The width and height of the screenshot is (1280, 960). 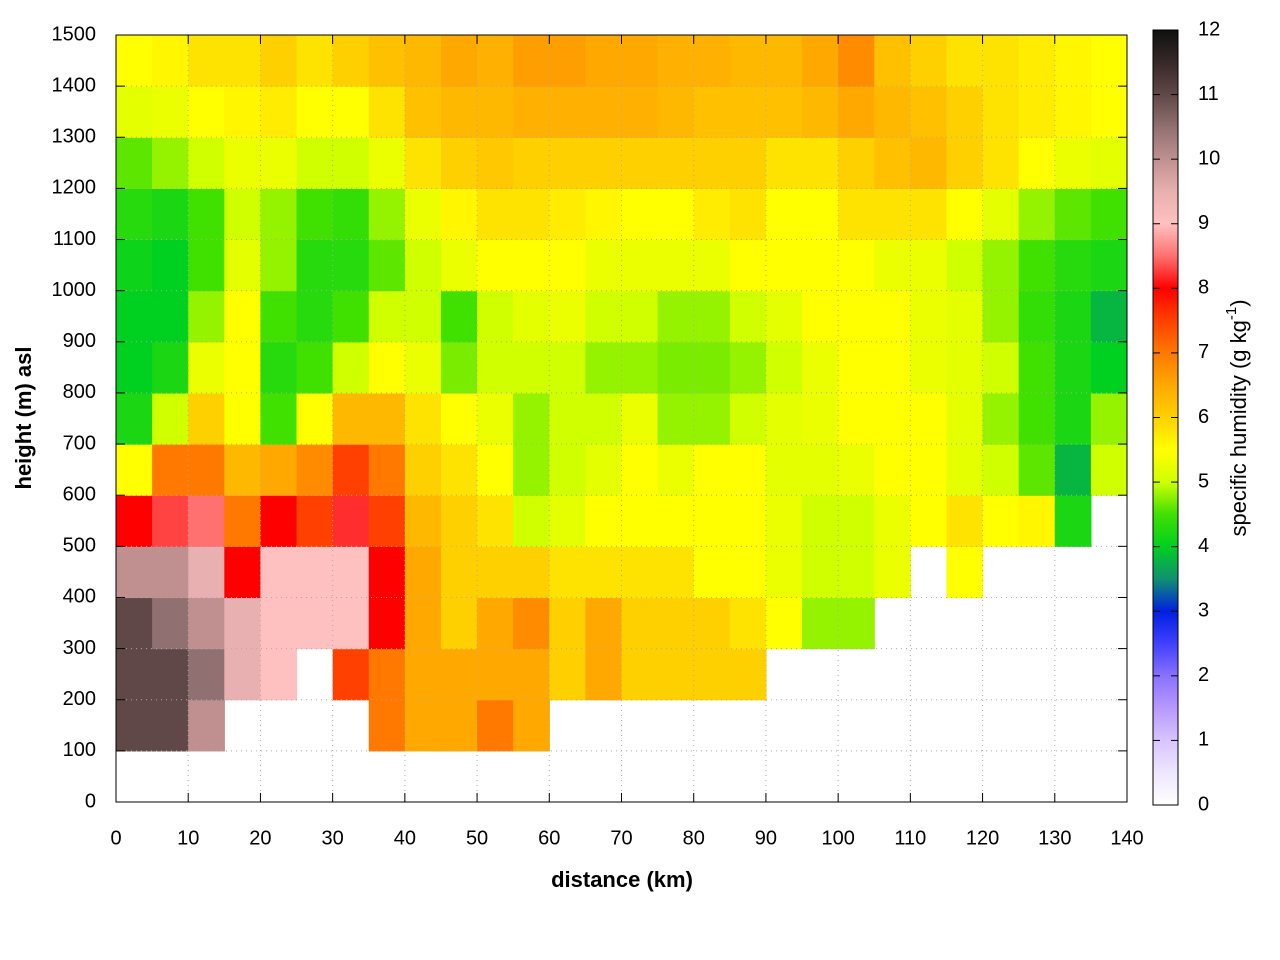 I want to click on colorbar-tick-label: 8, so click(x=1203, y=288).